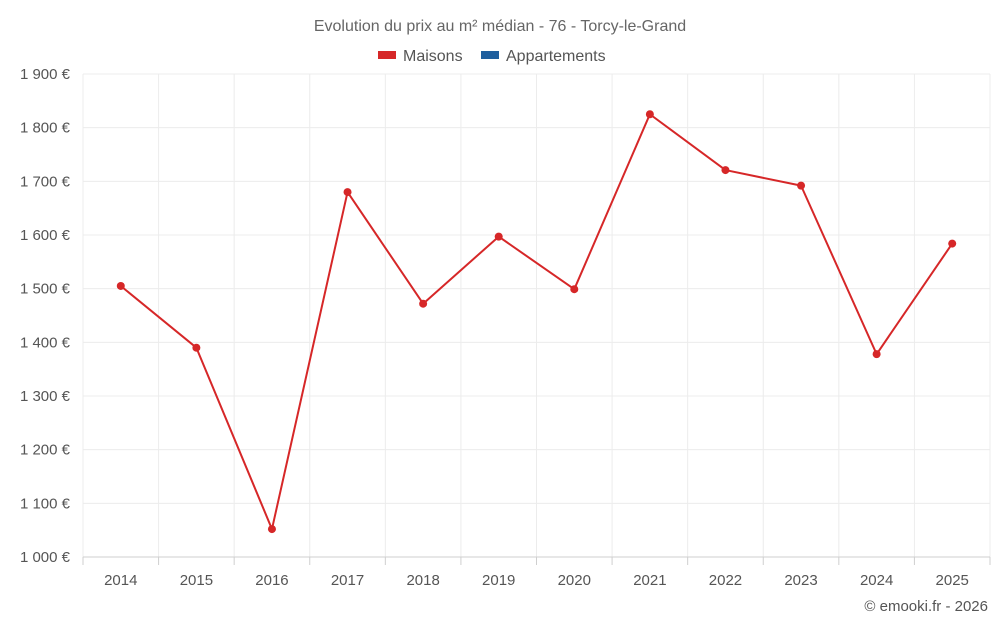 This screenshot has height=625, width=1000. I want to click on y-tick-label: 1 400 €, so click(45, 342).